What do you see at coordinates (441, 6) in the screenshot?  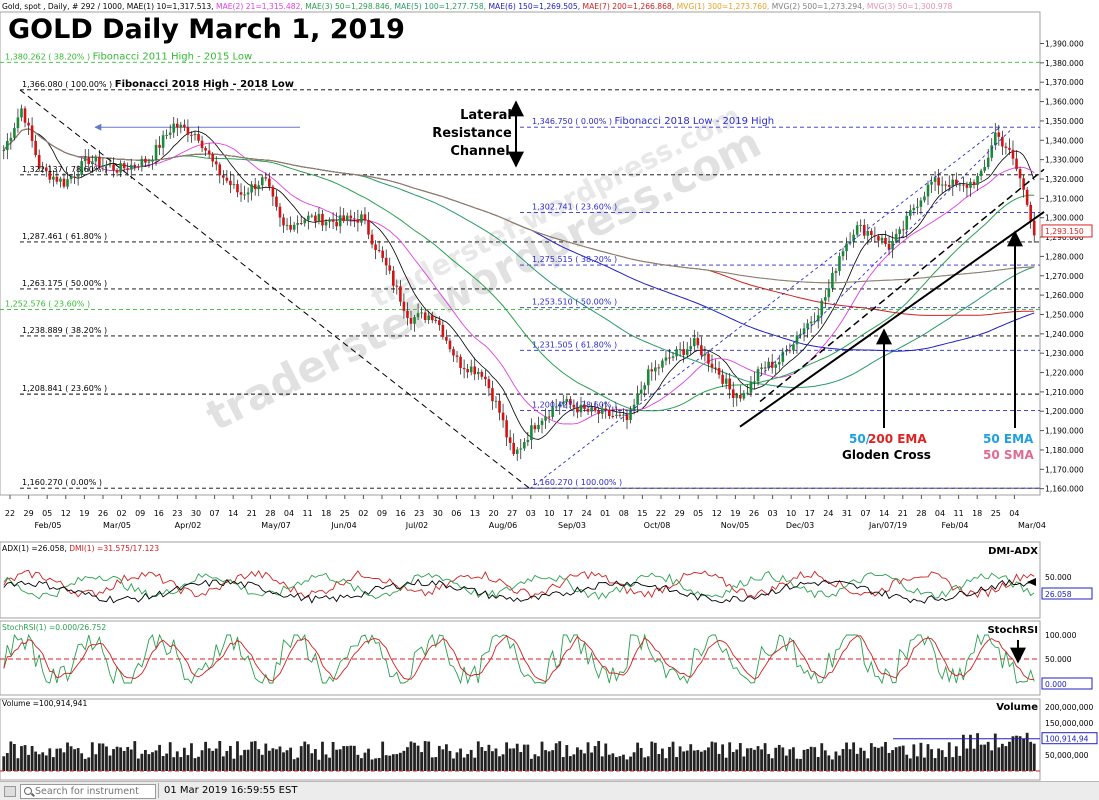 I see `indicator-value: MAE(5) 100=1,277.758,` at bounding box center [441, 6].